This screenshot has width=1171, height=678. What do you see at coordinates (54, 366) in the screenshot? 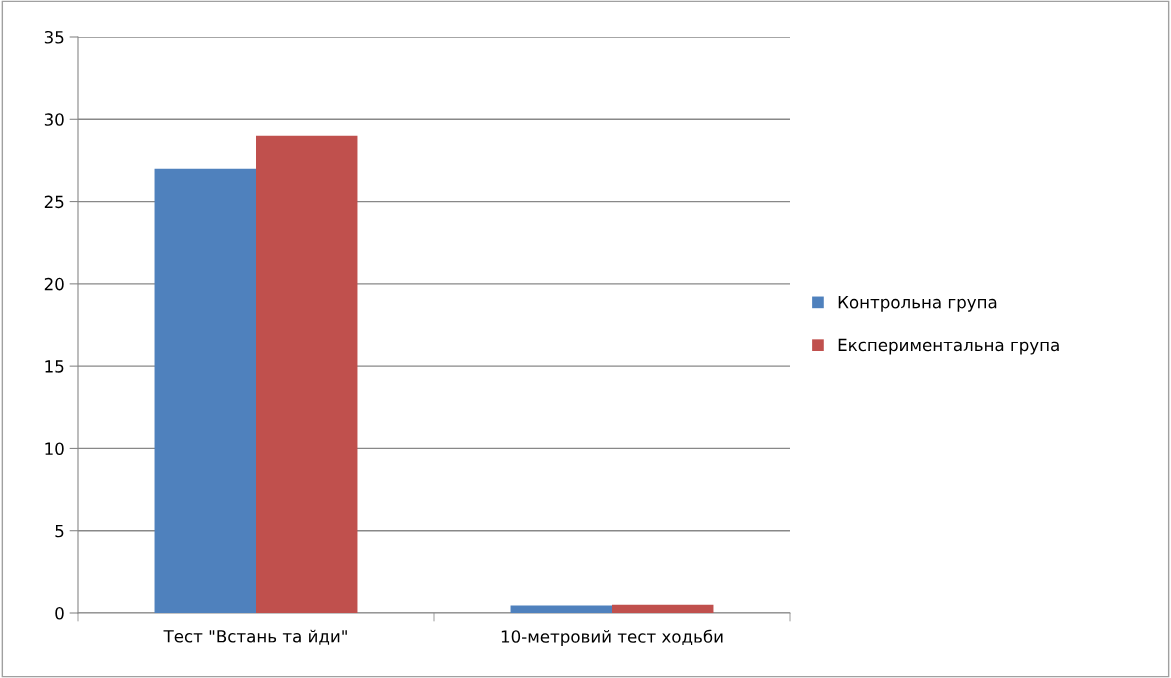
I see `y-tick-label: 15` at bounding box center [54, 366].